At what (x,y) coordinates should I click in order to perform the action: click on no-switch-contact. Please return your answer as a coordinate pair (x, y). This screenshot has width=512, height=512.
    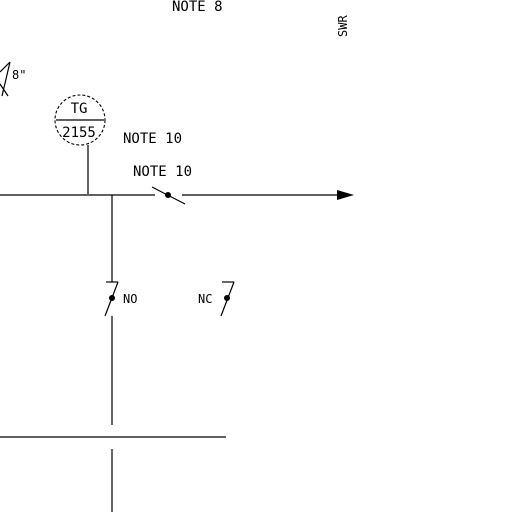
    Looking at the image, I should click on (112, 298).